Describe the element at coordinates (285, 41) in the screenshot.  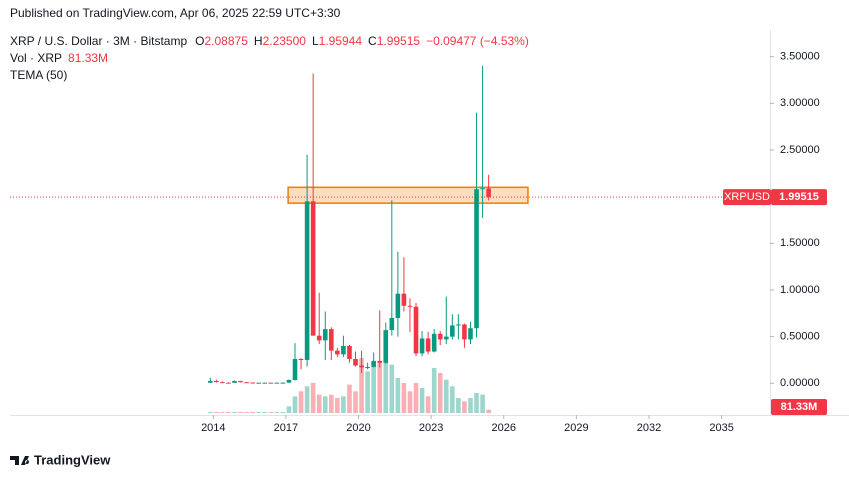
I see `legend-value: 2.23500` at that location.